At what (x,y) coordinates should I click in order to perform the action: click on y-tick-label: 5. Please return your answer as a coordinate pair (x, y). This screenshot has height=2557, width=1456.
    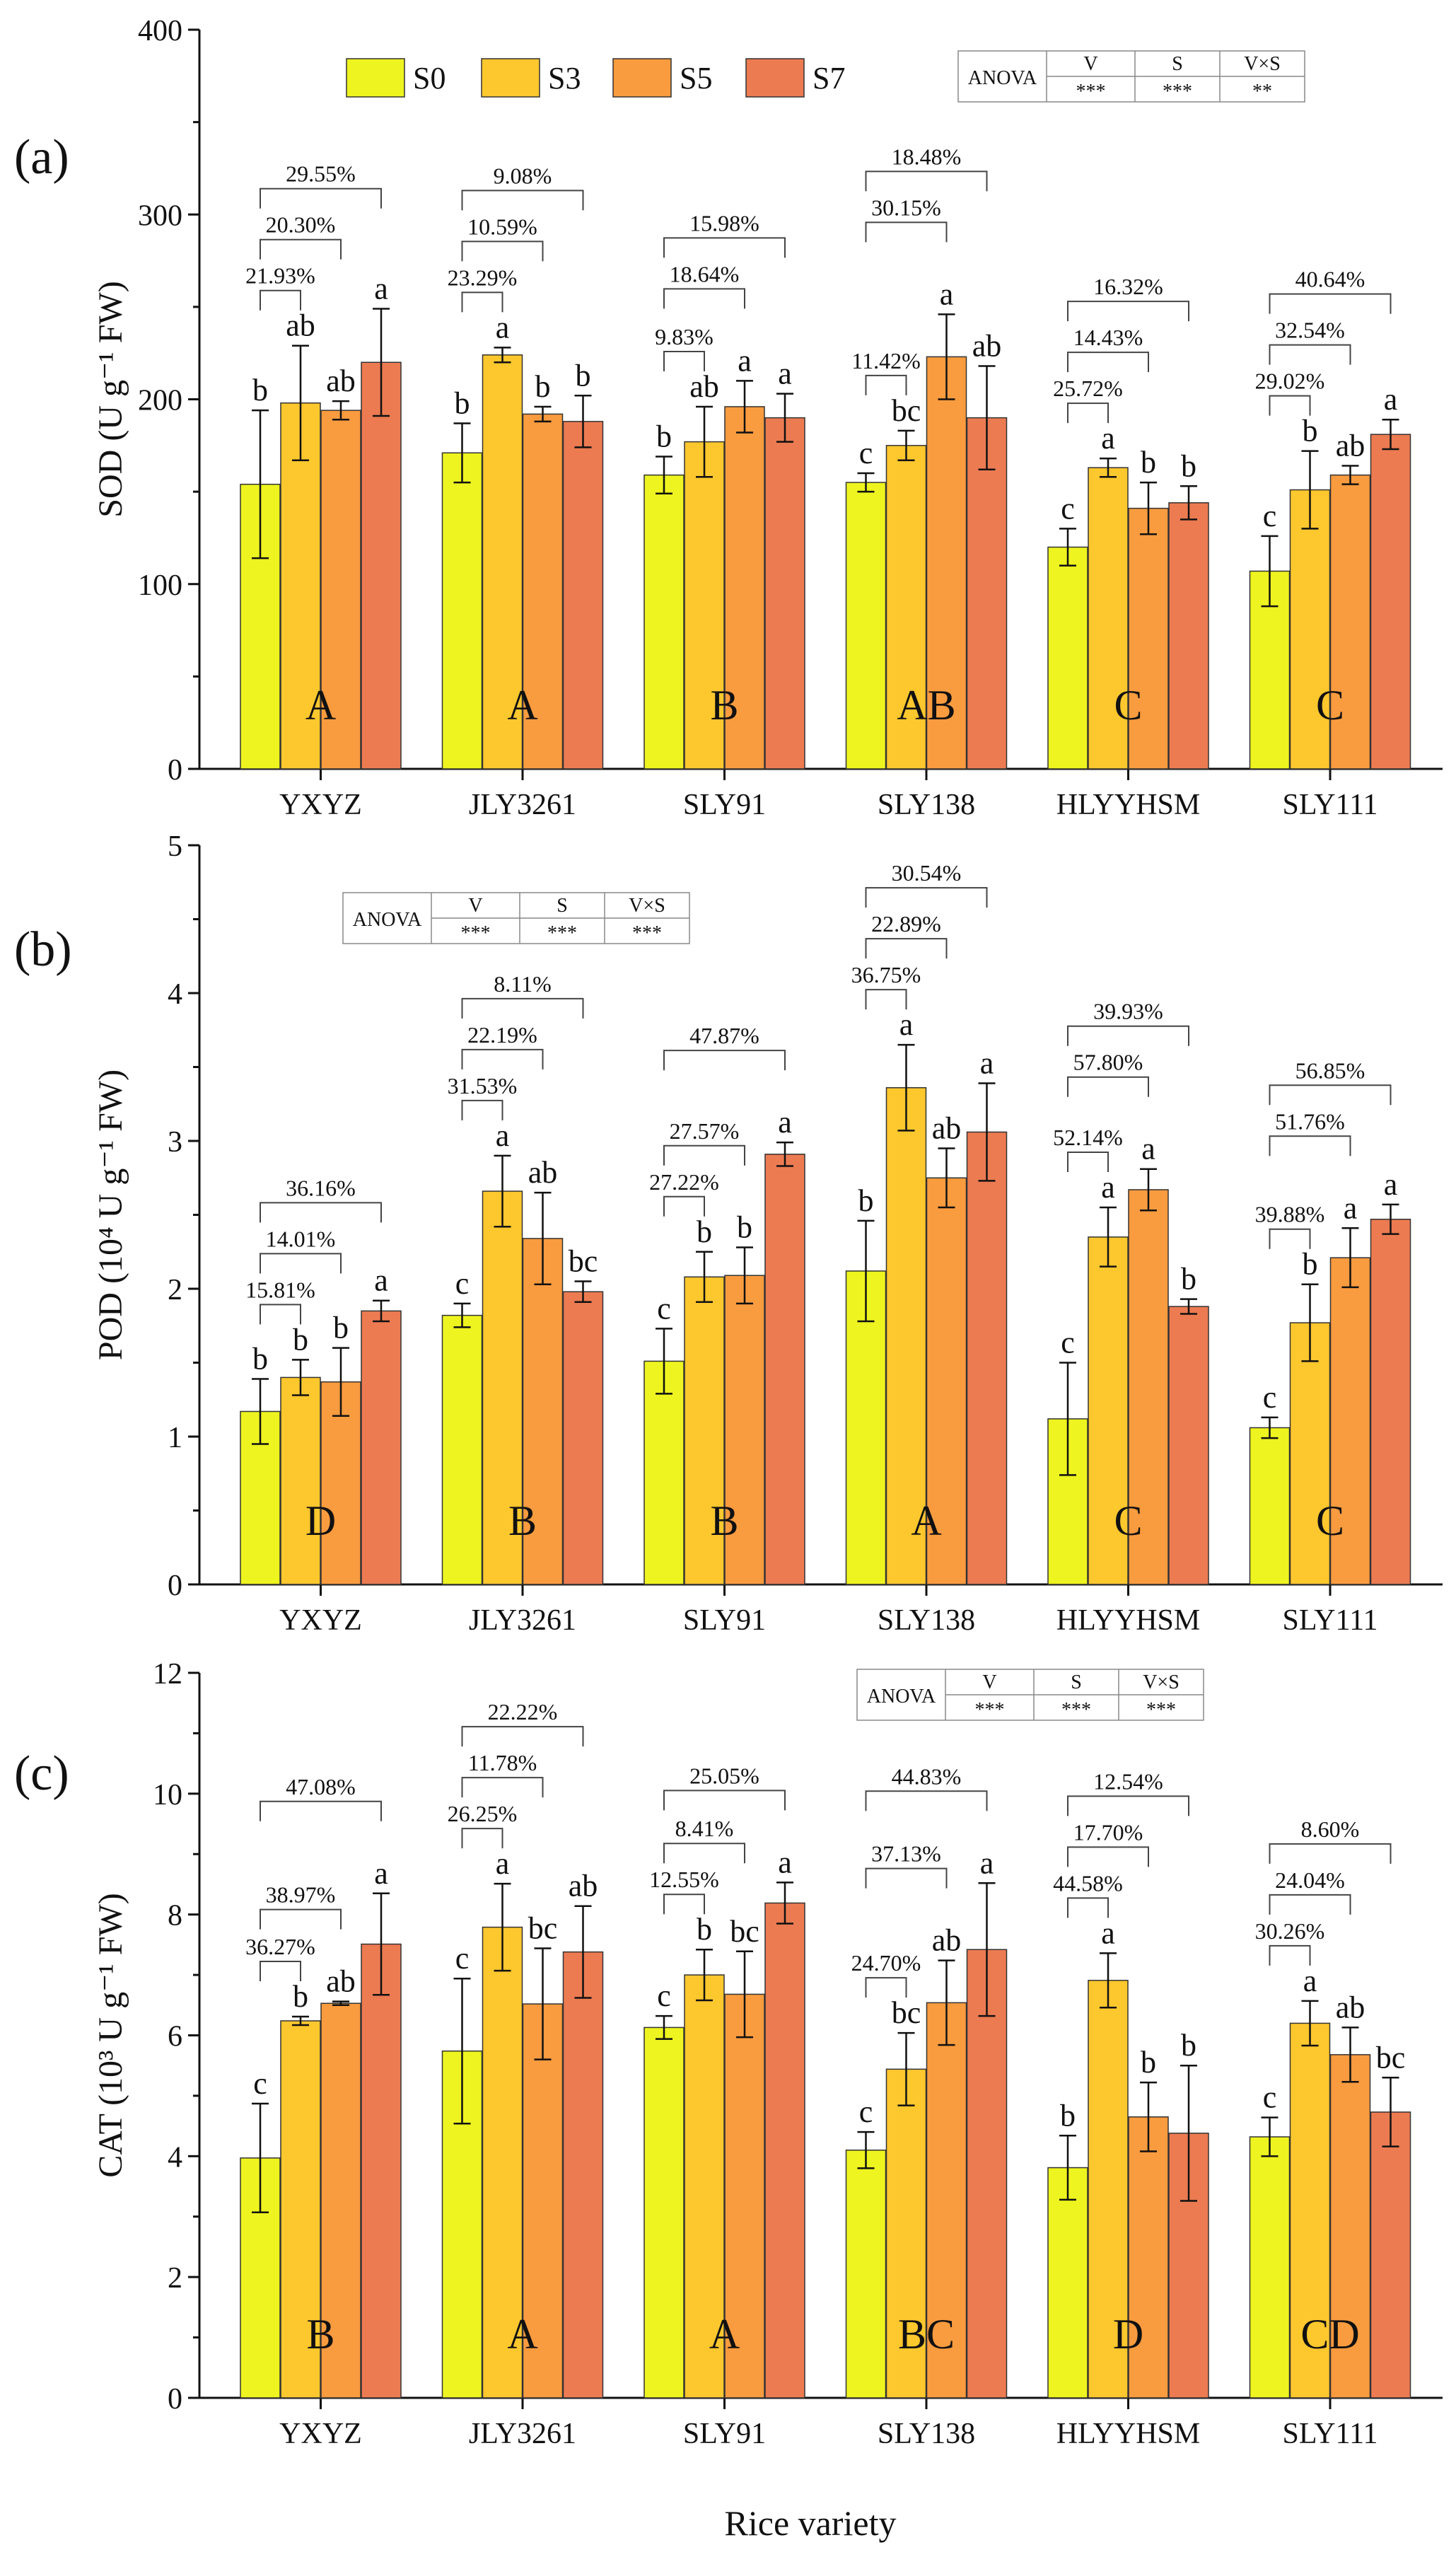
    Looking at the image, I should click on (175, 846).